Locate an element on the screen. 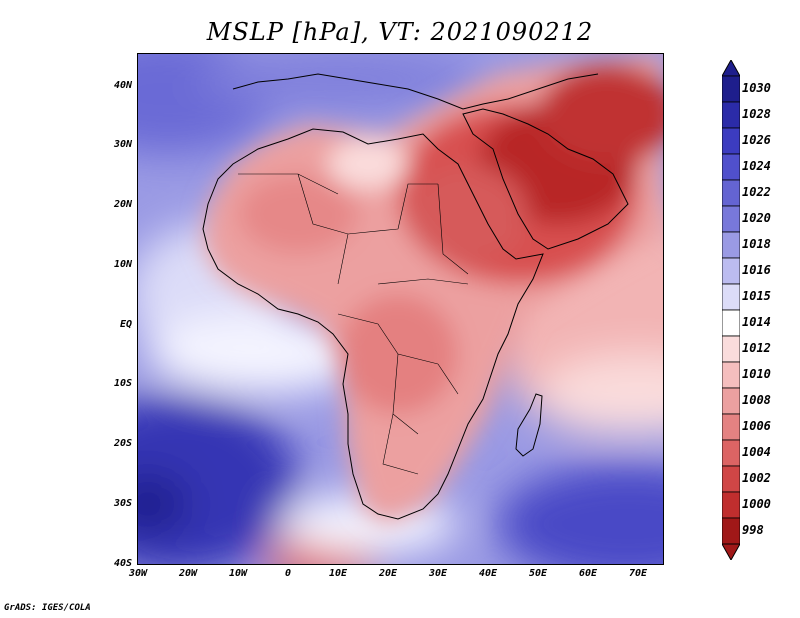 The image size is (800, 618). lon-label-40e: 40E is located at coordinates (488, 573).